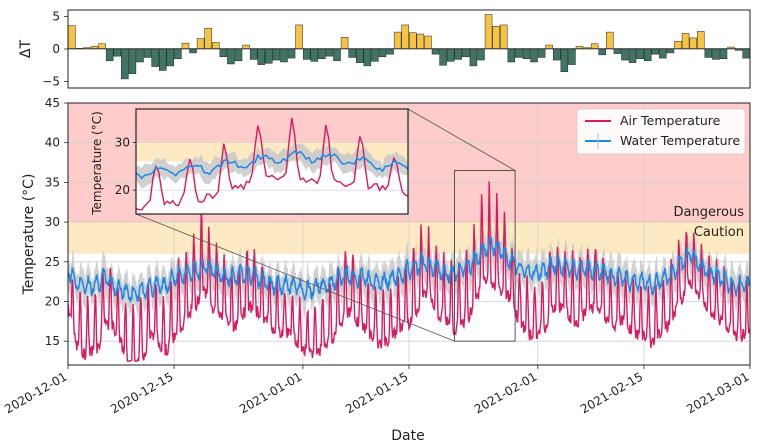 This screenshot has width=764, height=446. Describe the element at coordinates (35, 392) in the screenshot. I see `main-x-tick-label: 2020-12-01` at that location.